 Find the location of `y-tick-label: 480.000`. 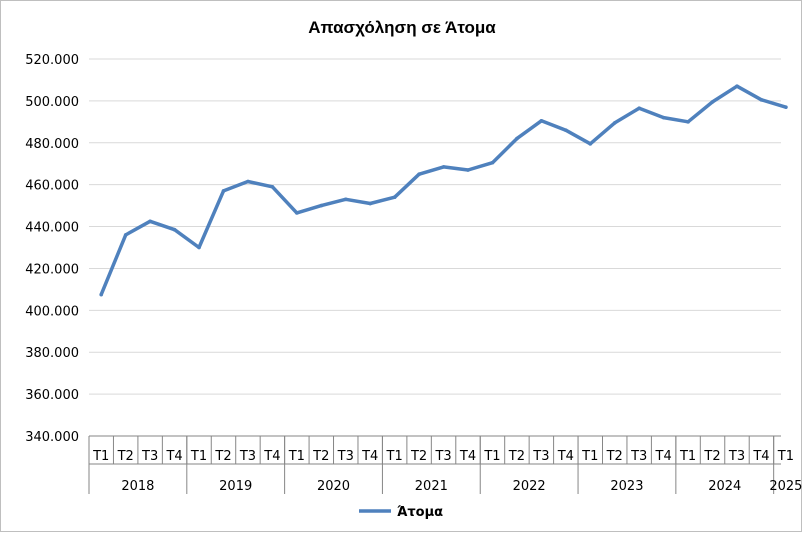

y-tick-label: 480.000 is located at coordinates (52, 144).